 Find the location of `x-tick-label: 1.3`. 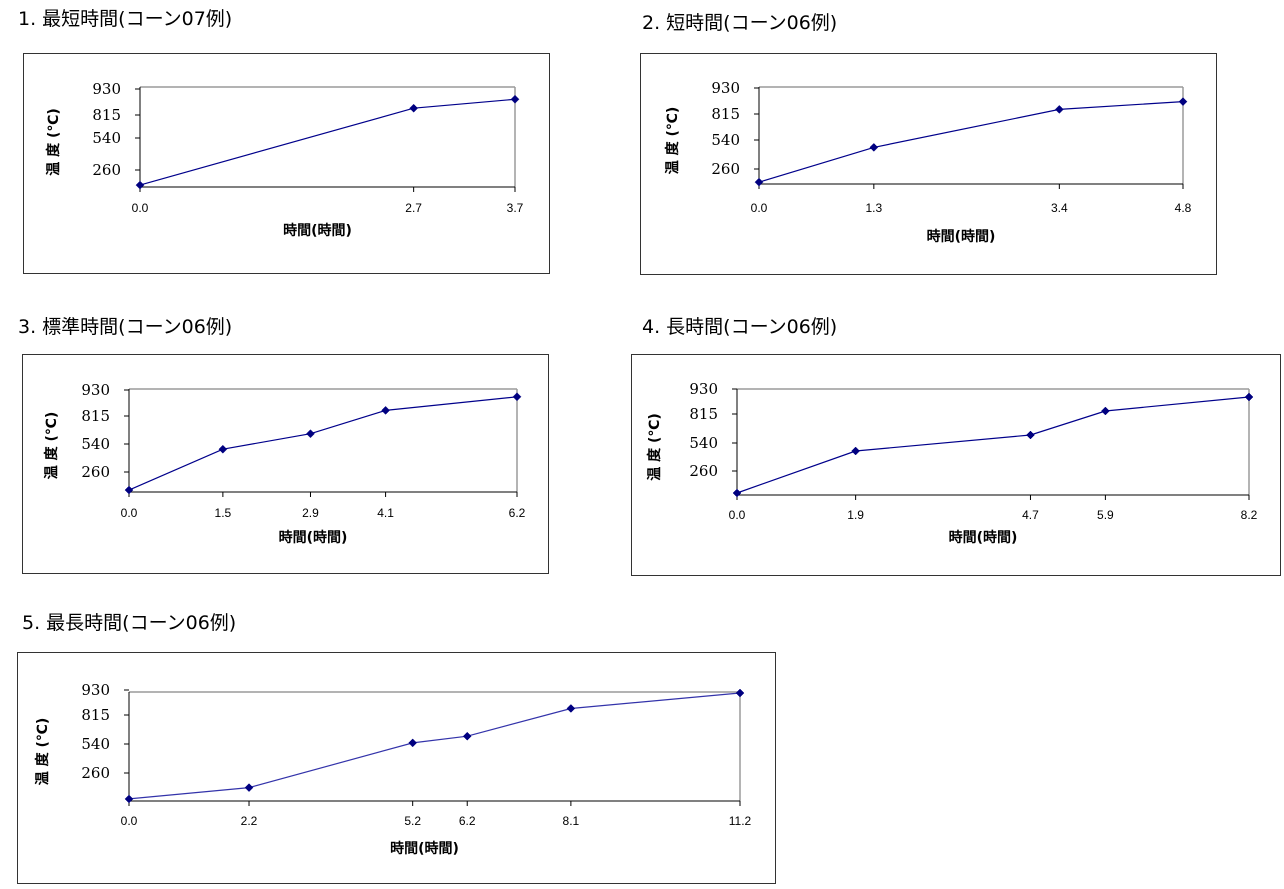

x-tick-label: 1.3 is located at coordinates (873, 208).